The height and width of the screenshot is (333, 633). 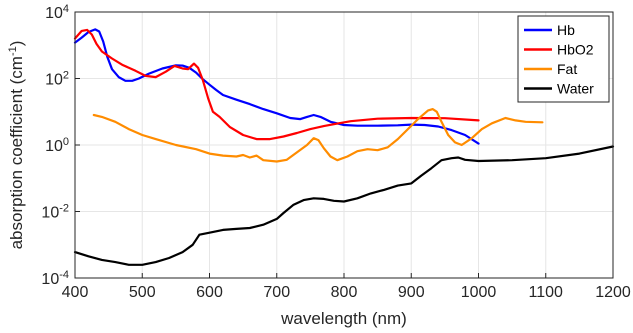 What do you see at coordinates (546, 292) in the screenshot?
I see `x-tick-label: 1100` at bounding box center [546, 292].